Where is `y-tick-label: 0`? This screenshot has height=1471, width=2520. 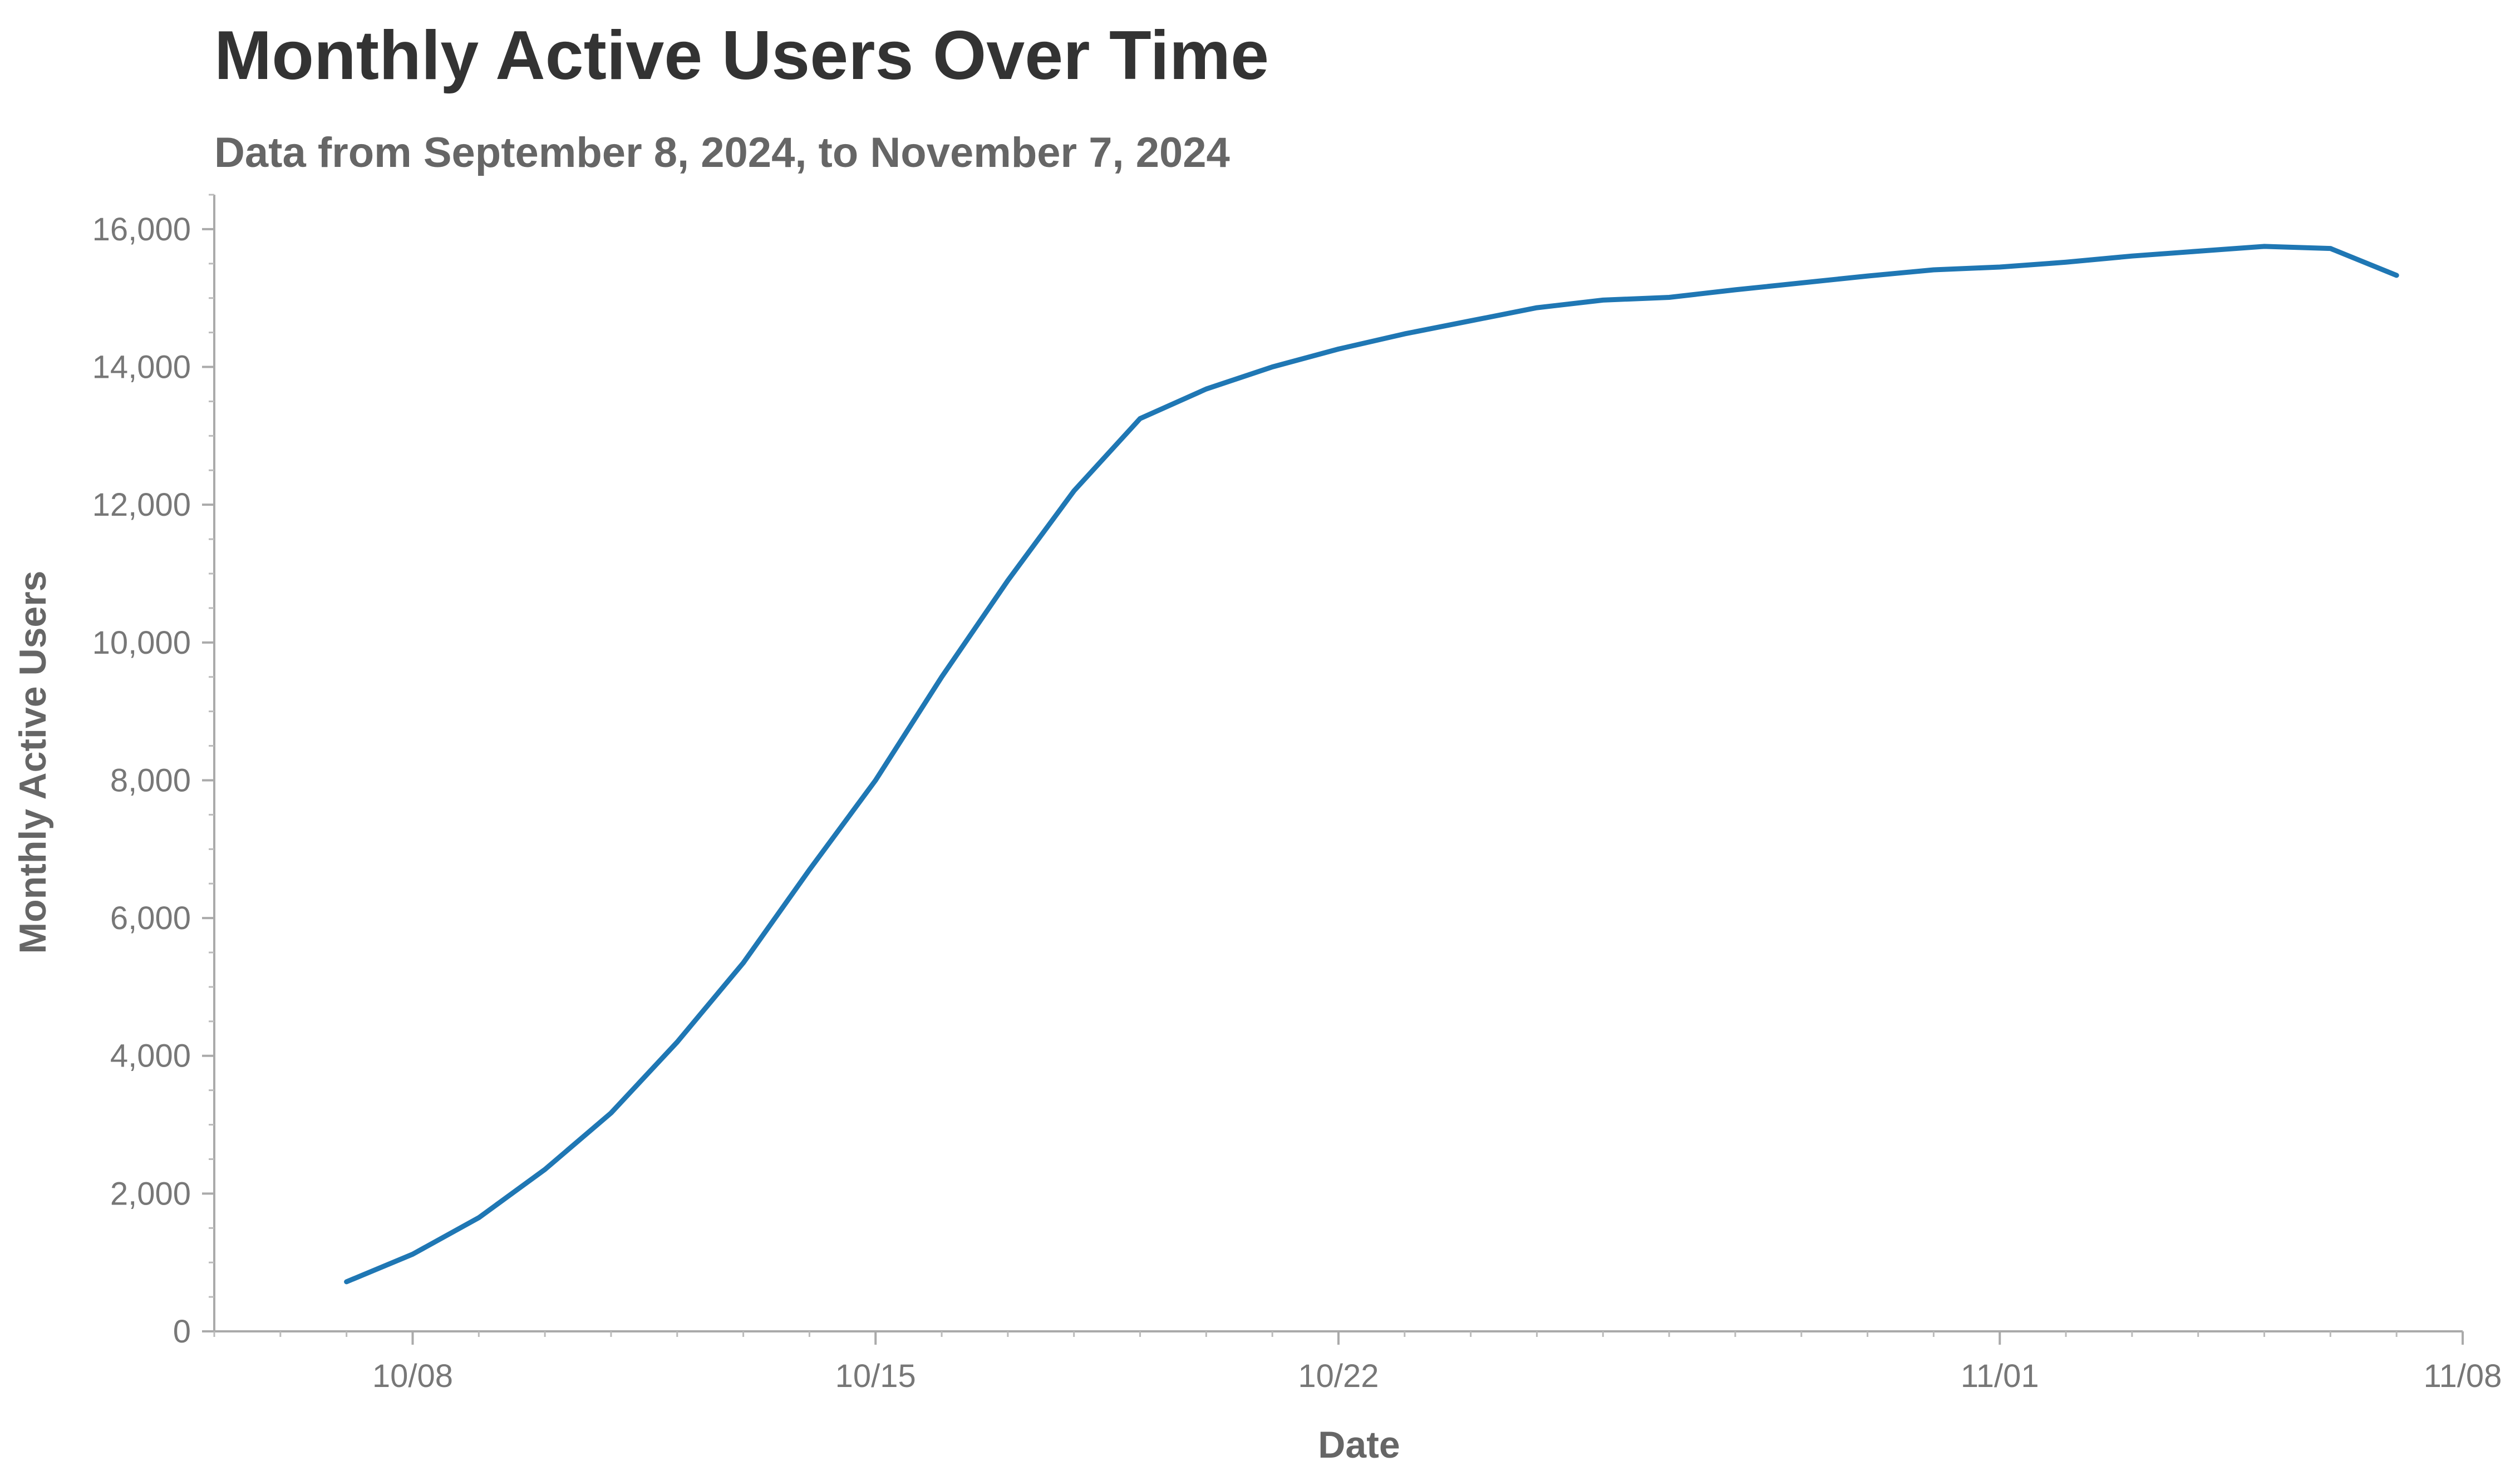 y-tick-label: 0 is located at coordinates (182, 1332).